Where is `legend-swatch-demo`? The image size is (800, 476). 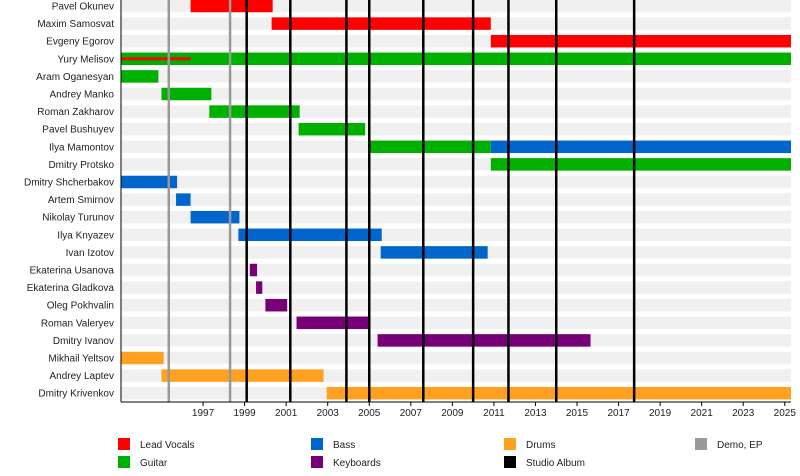 legend-swatch-demo is located at coordinates (701, 444).